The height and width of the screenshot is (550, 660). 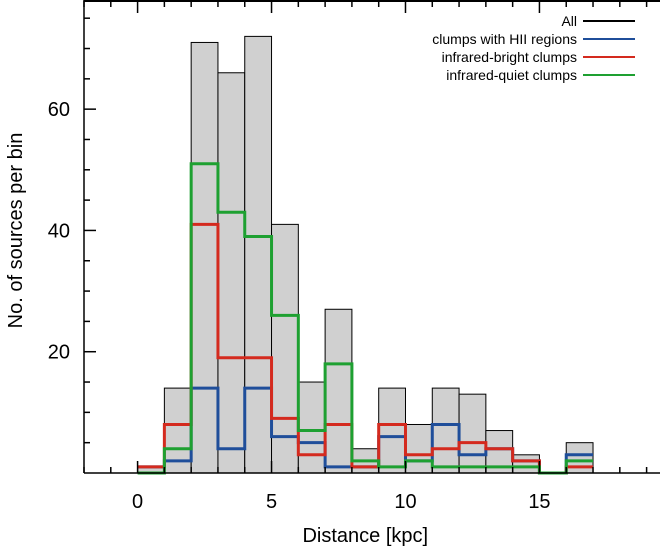 I want to click on legend-label-all: All, so click(x=569, y=21).